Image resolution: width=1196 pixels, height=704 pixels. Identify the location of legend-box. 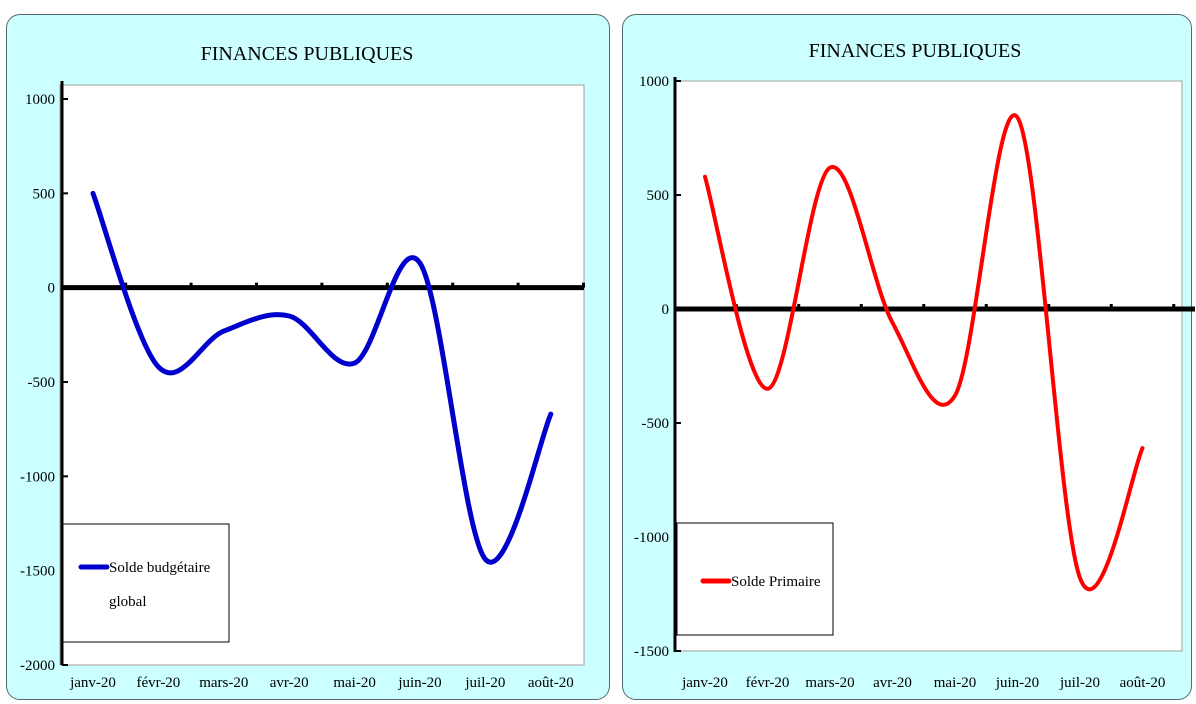
(146, 583).